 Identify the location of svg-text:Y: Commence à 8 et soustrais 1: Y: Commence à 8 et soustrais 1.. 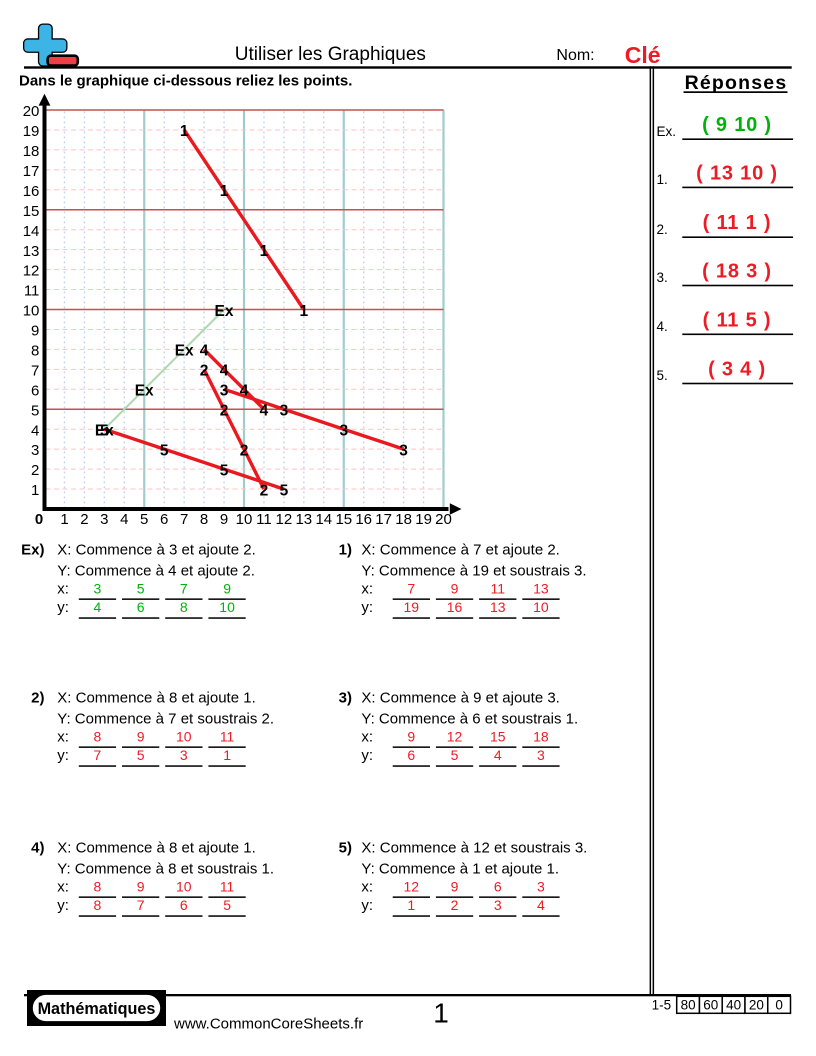
(165, 869).